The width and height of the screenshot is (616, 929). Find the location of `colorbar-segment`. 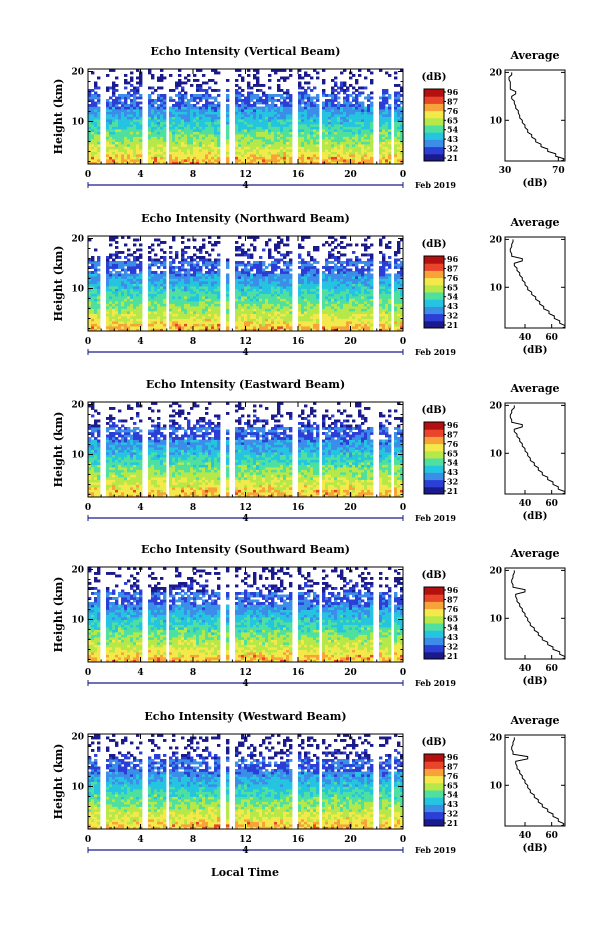

colorbar-segment is located at coordinates (434, 121).